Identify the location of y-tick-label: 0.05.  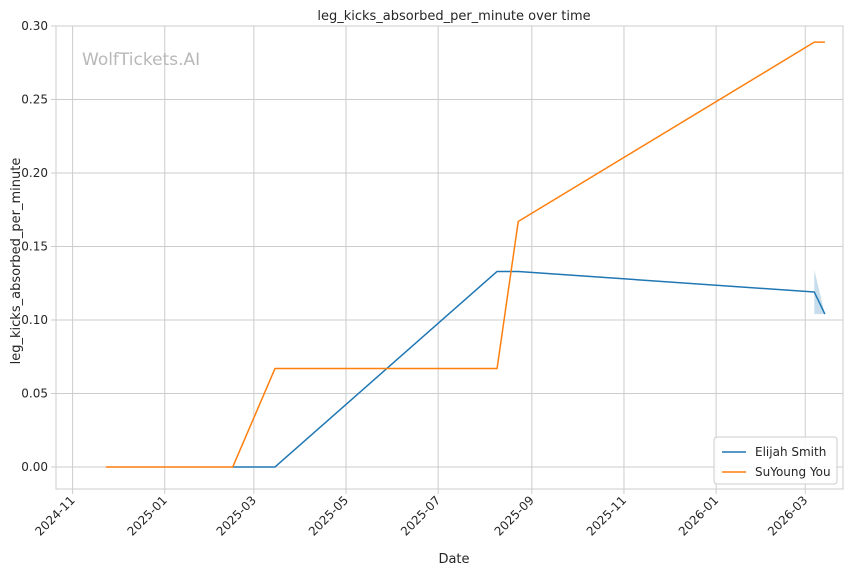
(34, 393).